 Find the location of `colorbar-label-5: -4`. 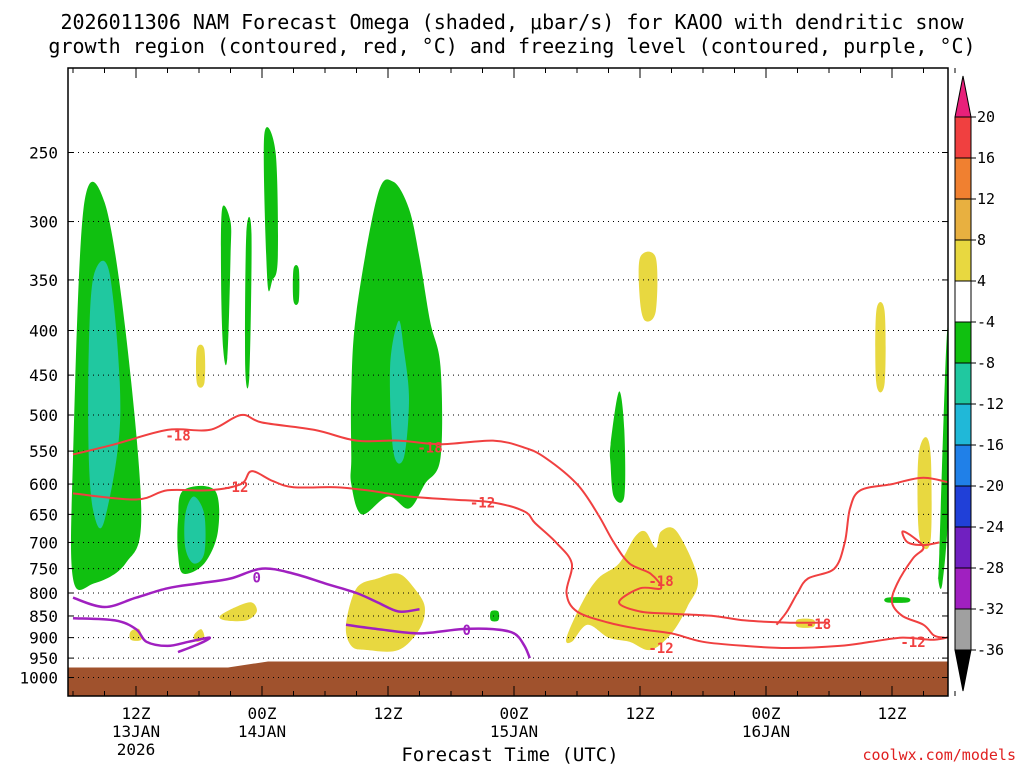

colorbar-label-5: -4 is located at coordinates (986, 322).